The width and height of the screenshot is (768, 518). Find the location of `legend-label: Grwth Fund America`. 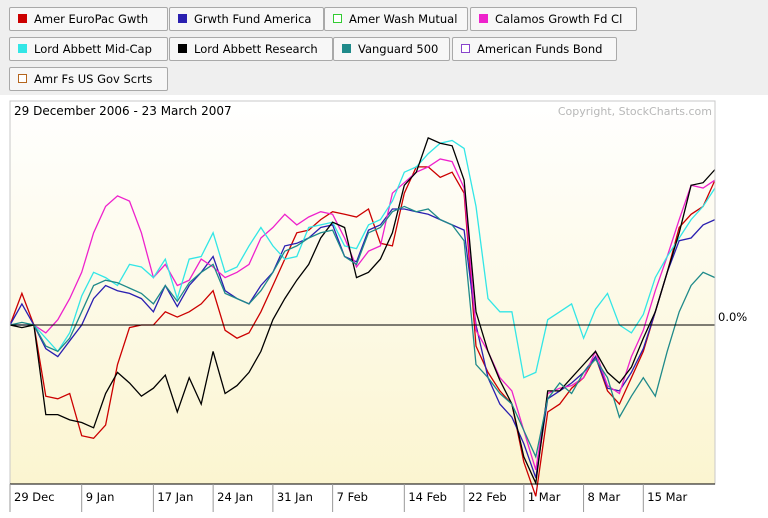

legend-label: Grwth Fund America is located at coordinates (253, 19).